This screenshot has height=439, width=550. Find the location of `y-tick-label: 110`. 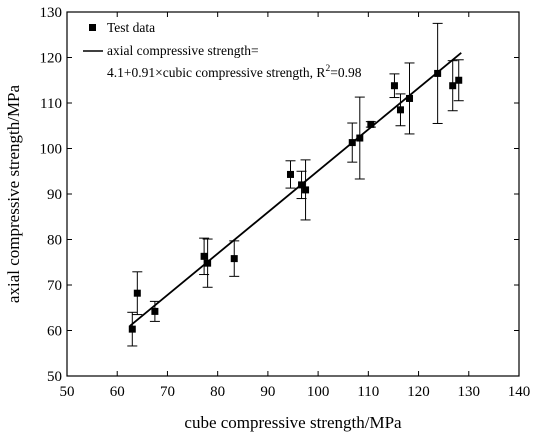

y-tick-label: 110 is located at coordinates (51, 104).